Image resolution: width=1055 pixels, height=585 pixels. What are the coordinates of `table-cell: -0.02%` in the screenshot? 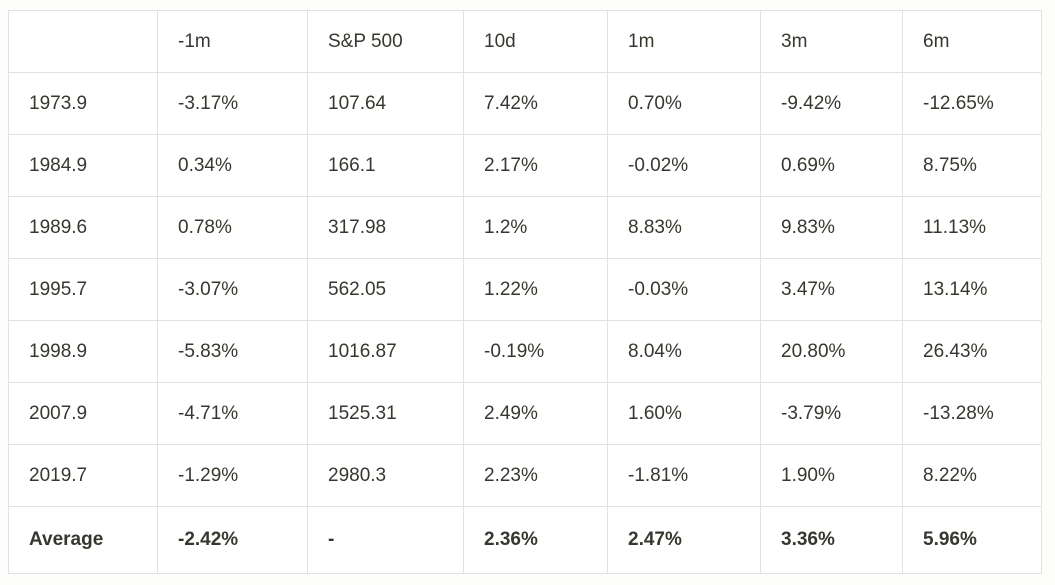 It's located at (684, 165).